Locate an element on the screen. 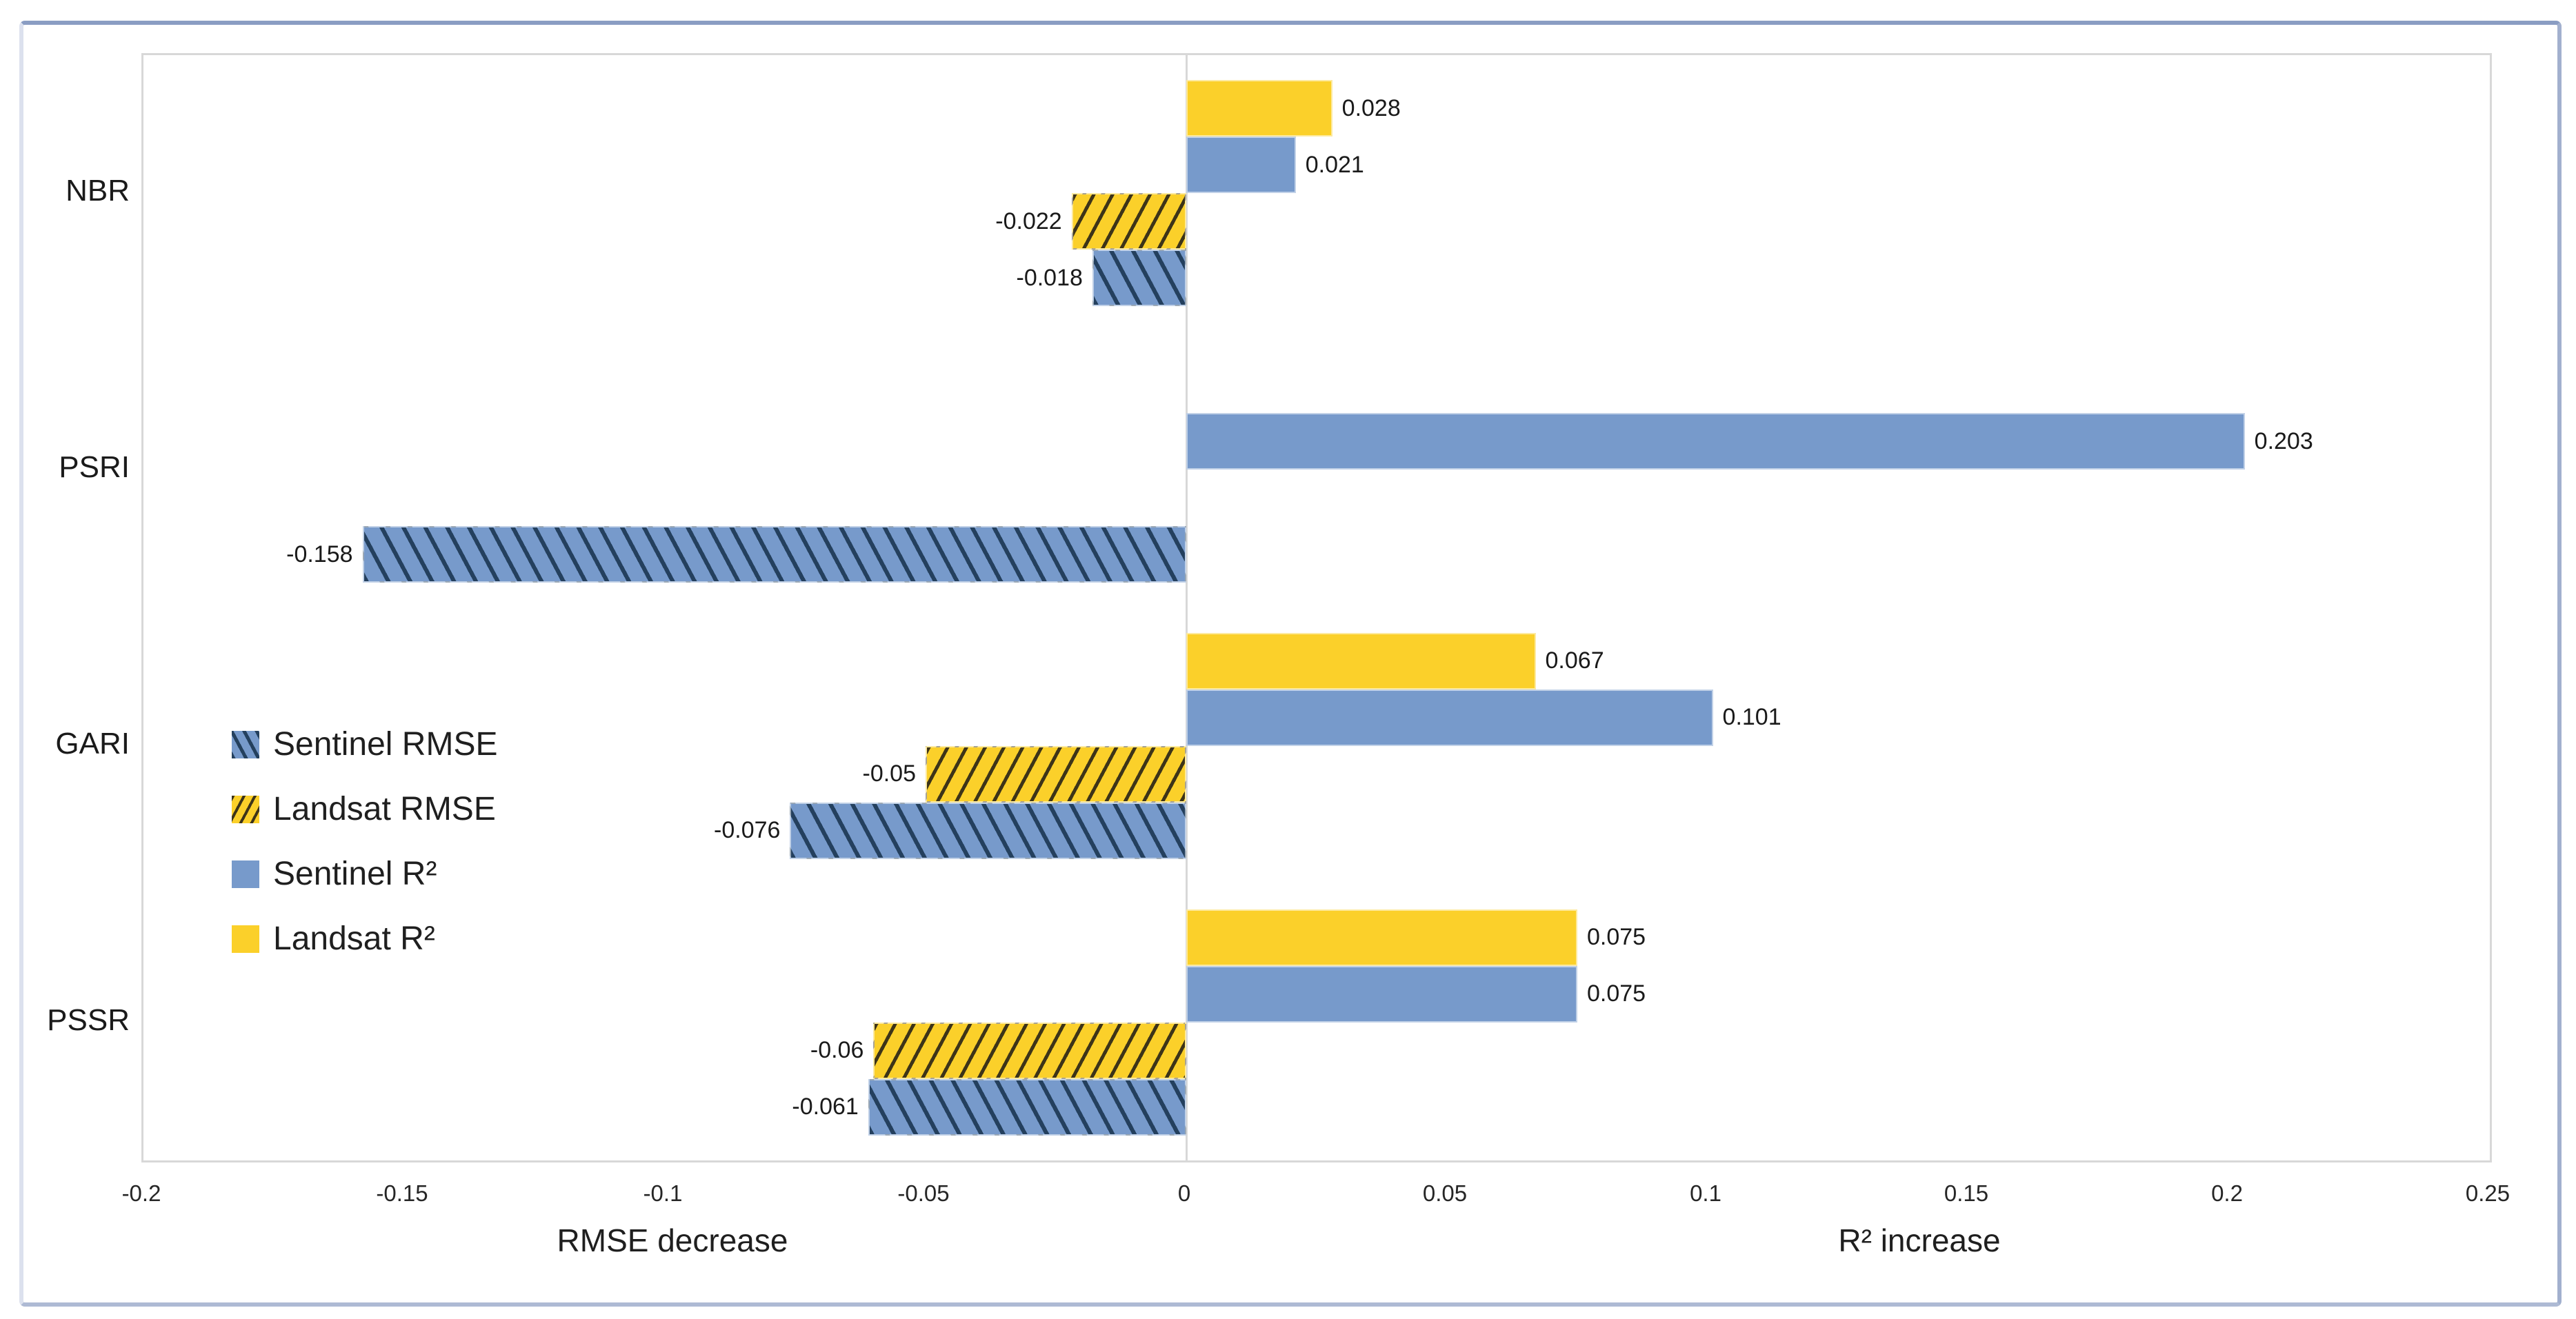 This screenshot has width=2576, height=1319. bar-landsat-r2-gari is located at coordinates (1361, 660).